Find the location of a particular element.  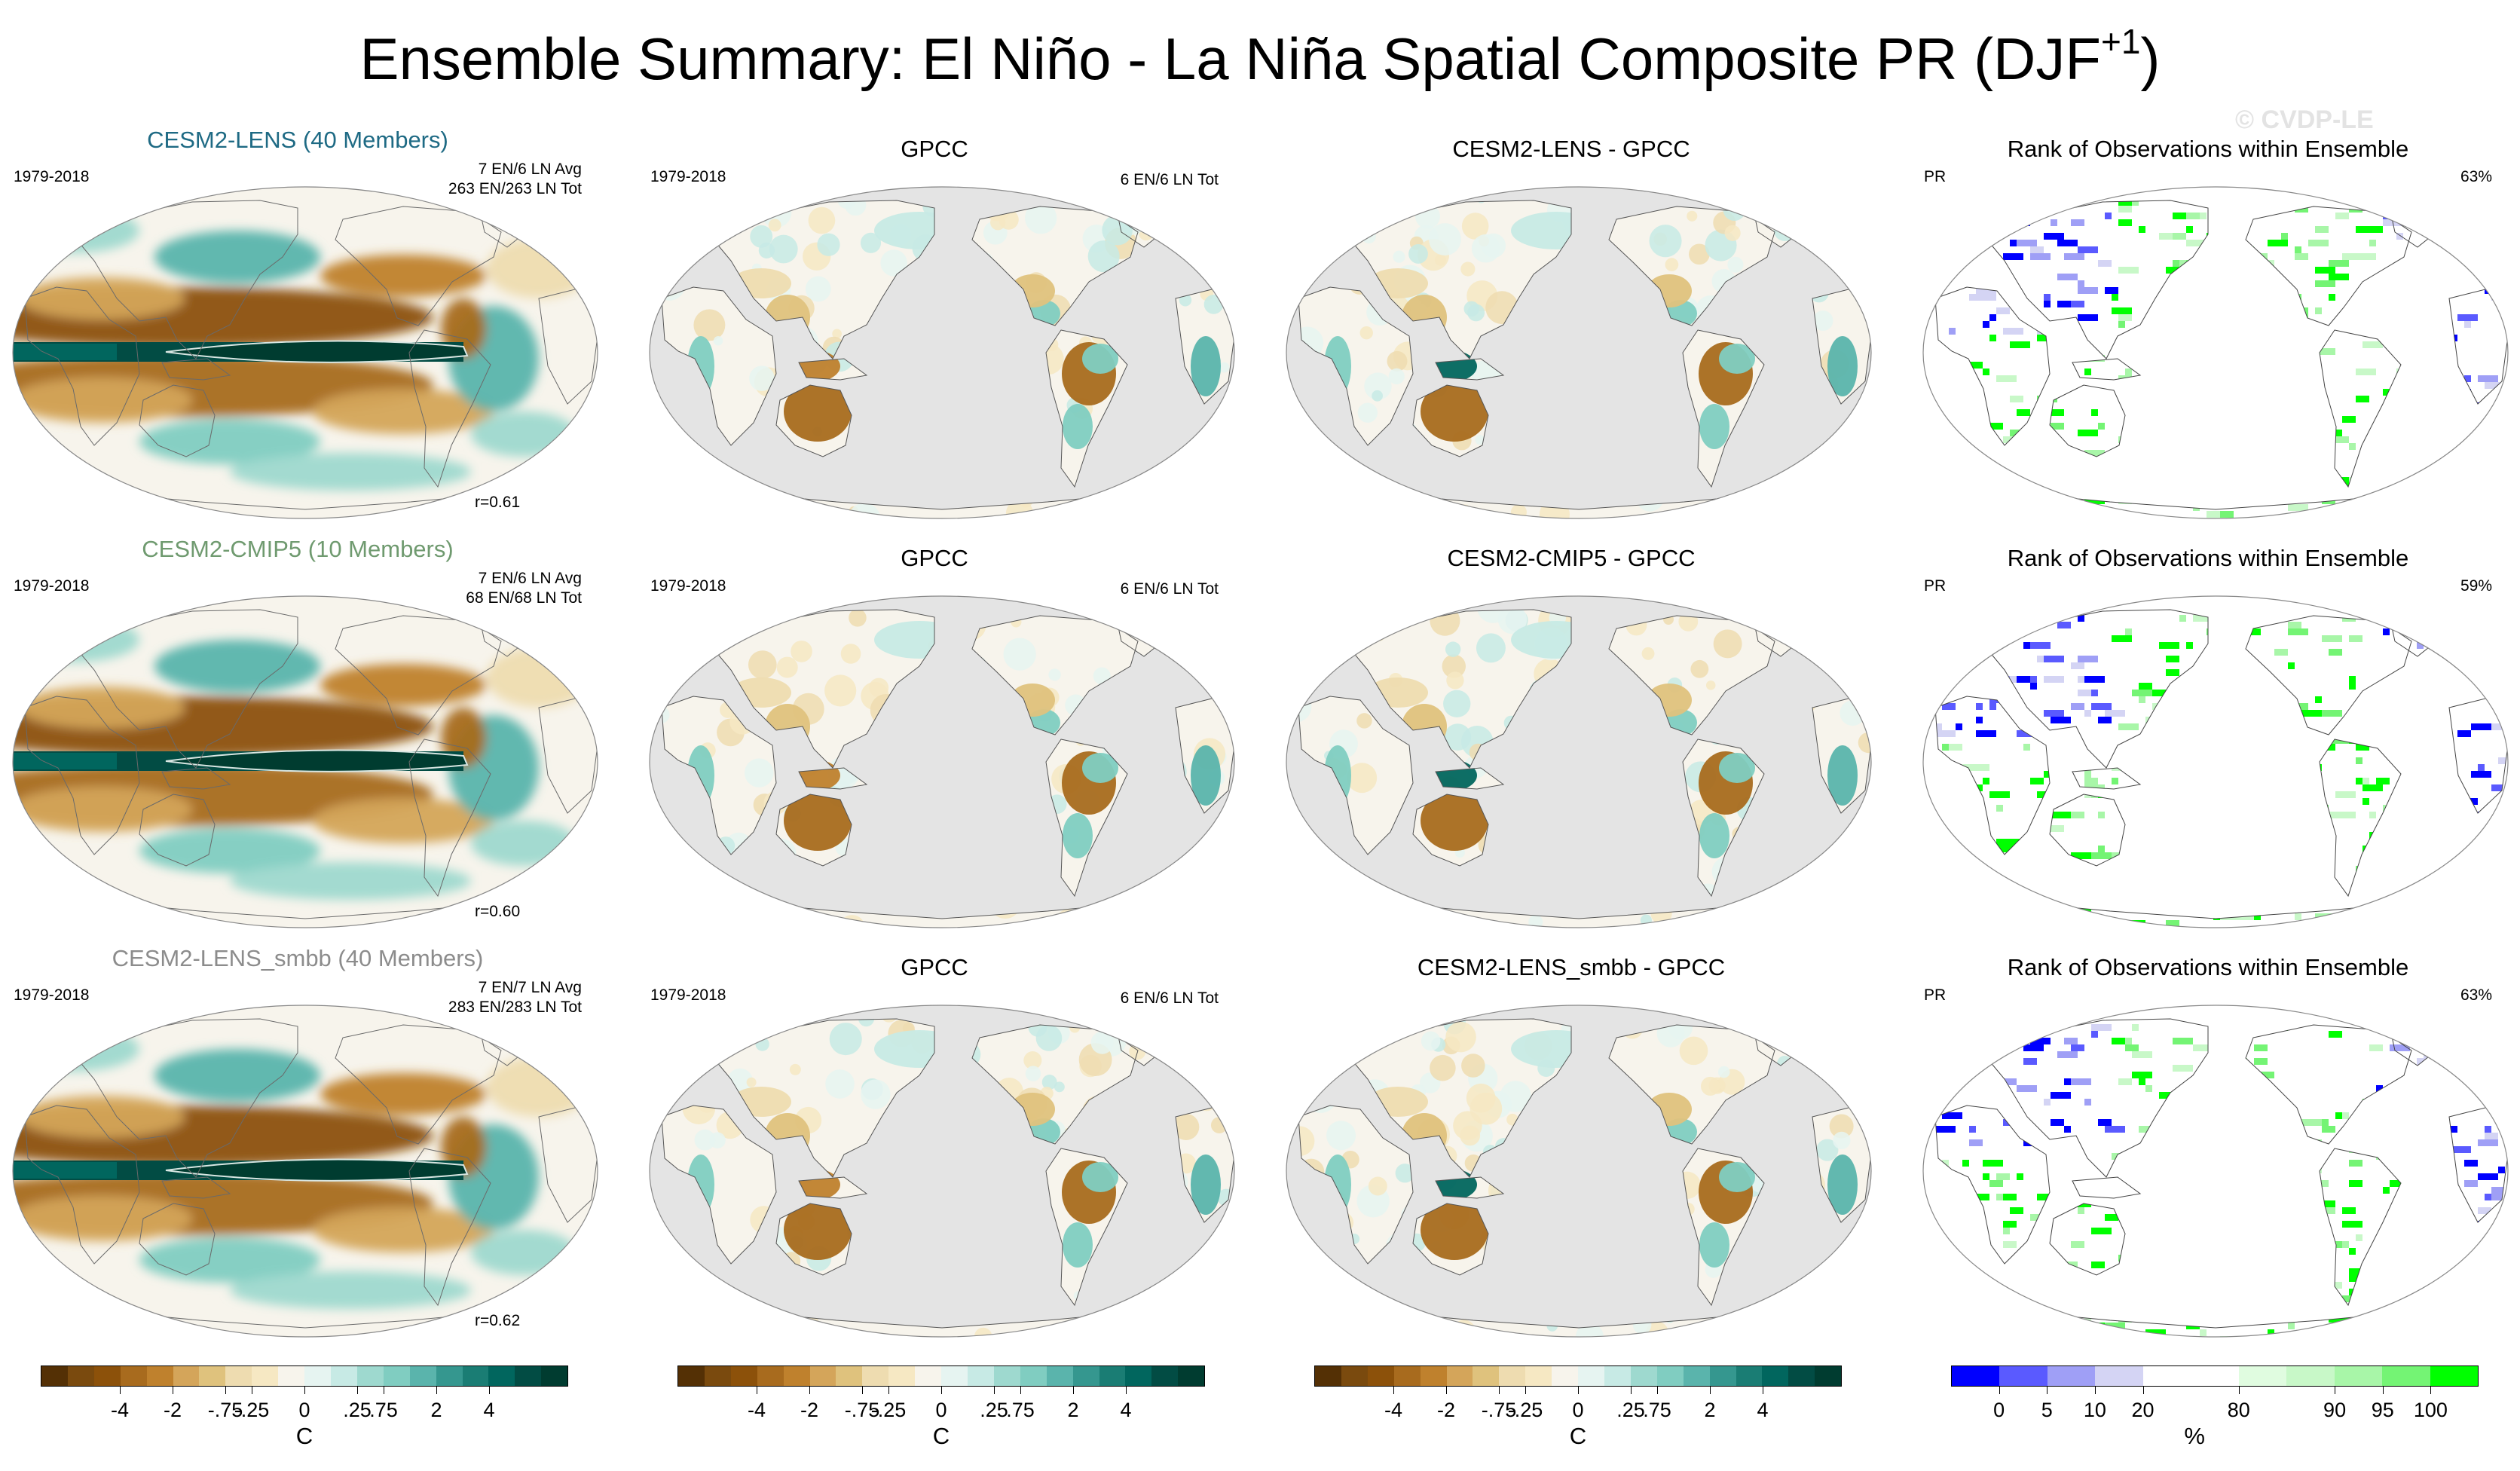

panel-difference: CESM2-CMIP5 - GPCC is located at coordinates (1573, 726).